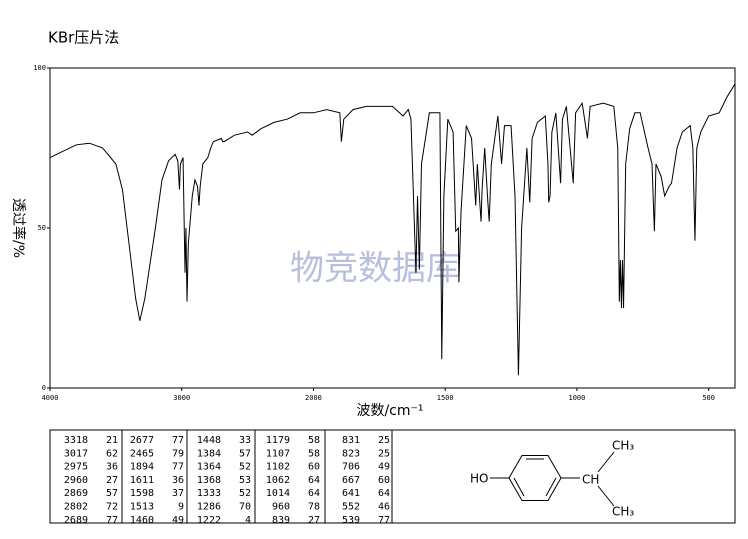 This screenshot has height=539, width=748. Describe the element at coordinates (112, 440) in the screenshot. I see `peak-transmittance: 21` at that location.